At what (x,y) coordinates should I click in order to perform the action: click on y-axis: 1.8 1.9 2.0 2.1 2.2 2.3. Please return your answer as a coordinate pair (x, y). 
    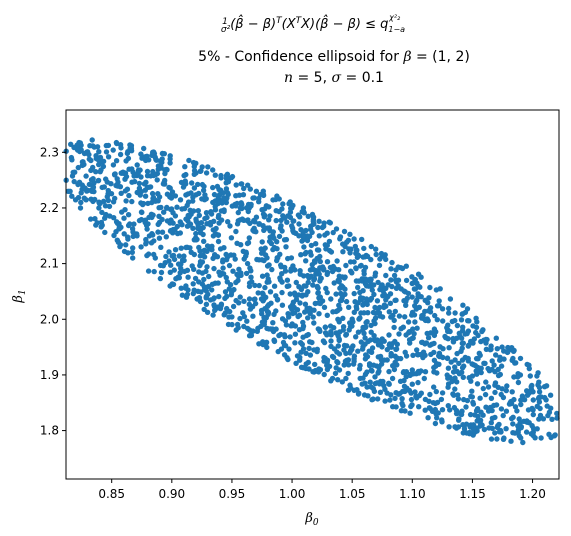
    Looking at the image, I should click on (53, 291).